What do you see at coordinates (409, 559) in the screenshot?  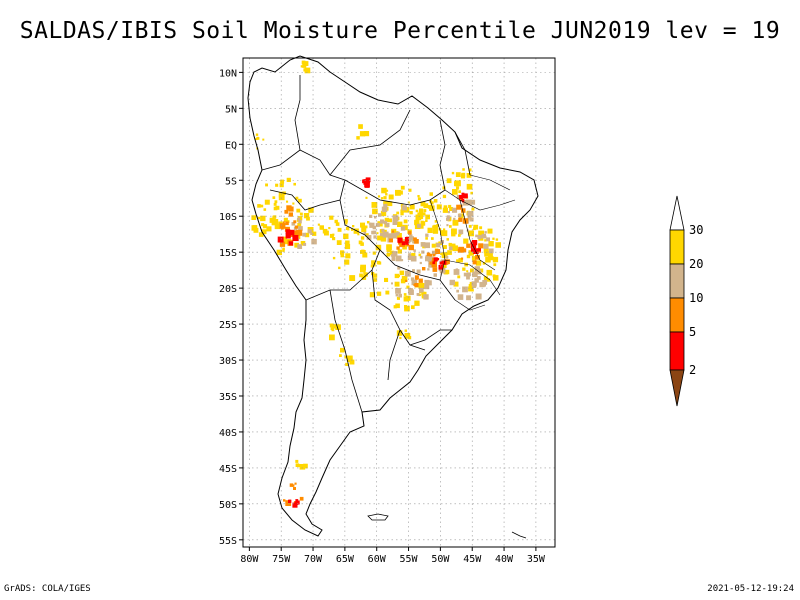 I see `lon-label: 55W` at bounding box center [409, 559].